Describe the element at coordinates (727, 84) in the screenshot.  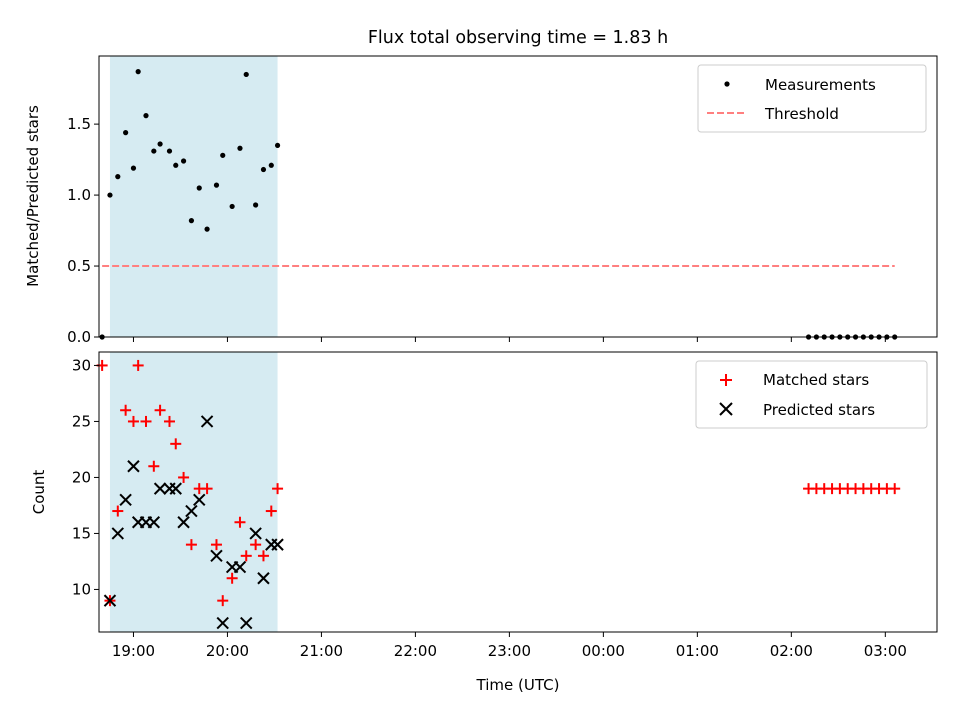
I see `legend-measurements-marker` at that location.